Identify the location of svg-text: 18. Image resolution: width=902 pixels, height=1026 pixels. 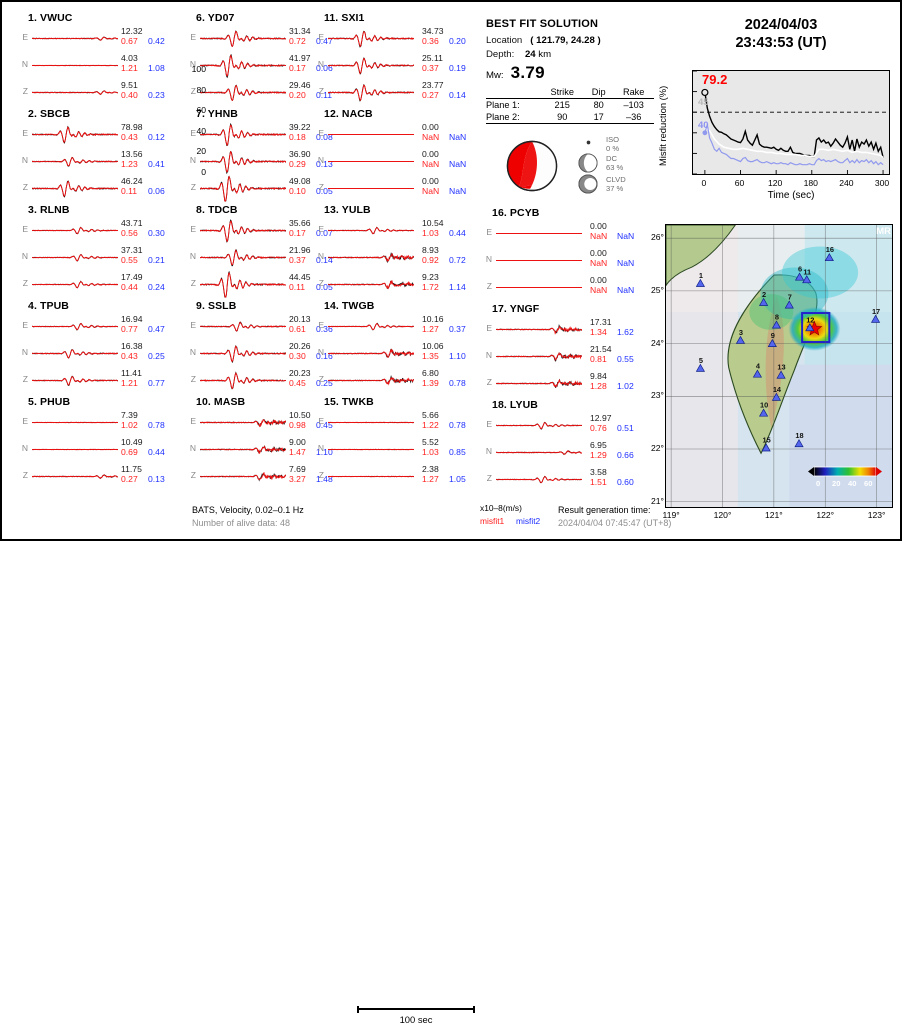
(799, 435).